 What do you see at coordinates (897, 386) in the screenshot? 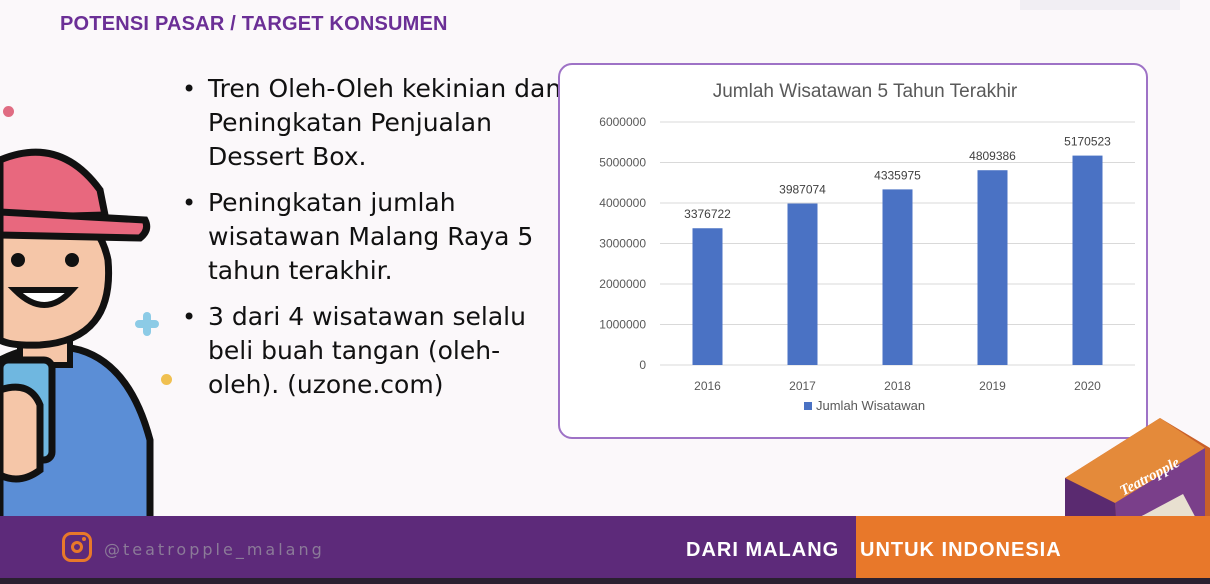
I see `x-tick-label: 2018` at bounding box center [897, 386].